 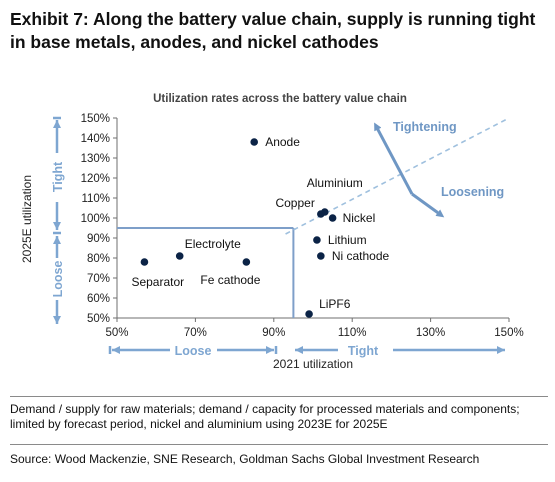 I want to click on data-point-label: Ni cathode, so click(x=361, y=256).